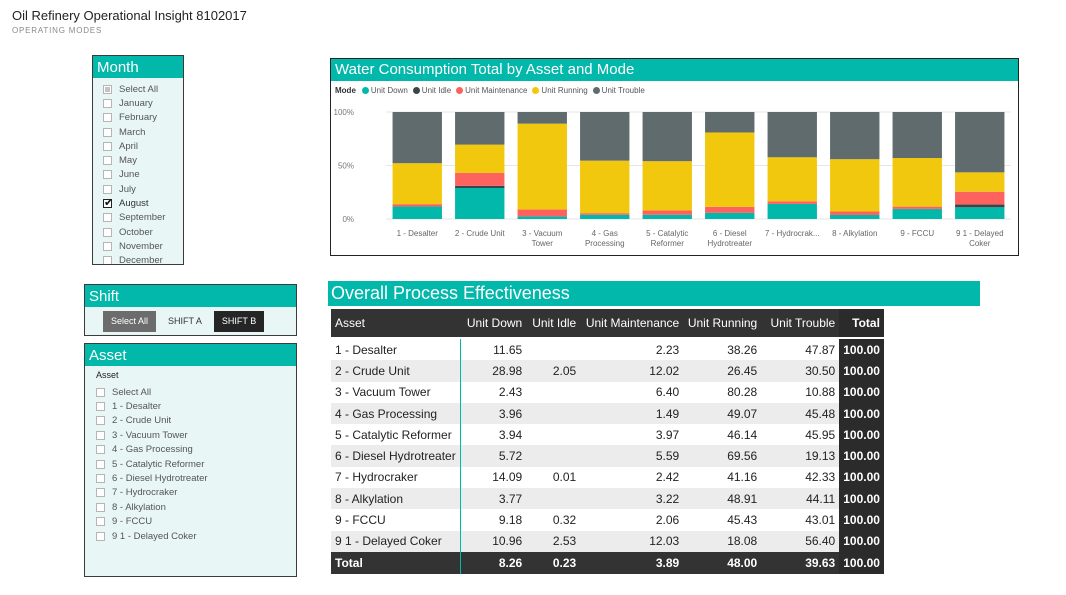 This screenshot has height=595, width=1066. Describe the element at coordinates (607, 392) in the screenshot. I see `table-row: 3 - Vacuum Tower 2.43 6.40 80.28 10.88 100.00` at that location.